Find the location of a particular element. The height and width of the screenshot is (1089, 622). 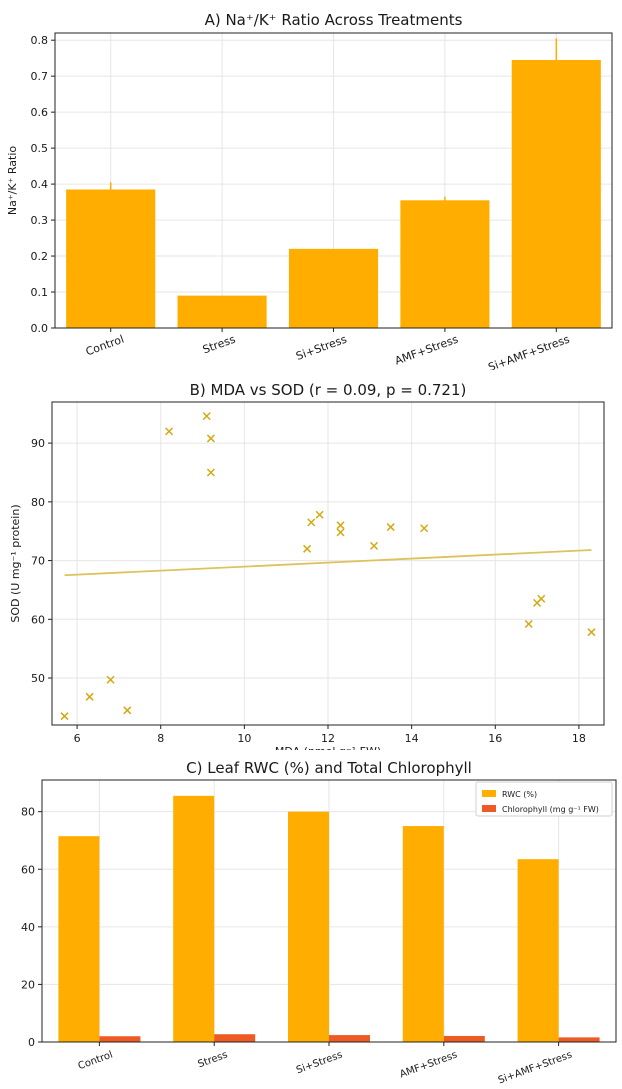

chart-c-ytick-label: 40 is located at coordinates (28, 927).